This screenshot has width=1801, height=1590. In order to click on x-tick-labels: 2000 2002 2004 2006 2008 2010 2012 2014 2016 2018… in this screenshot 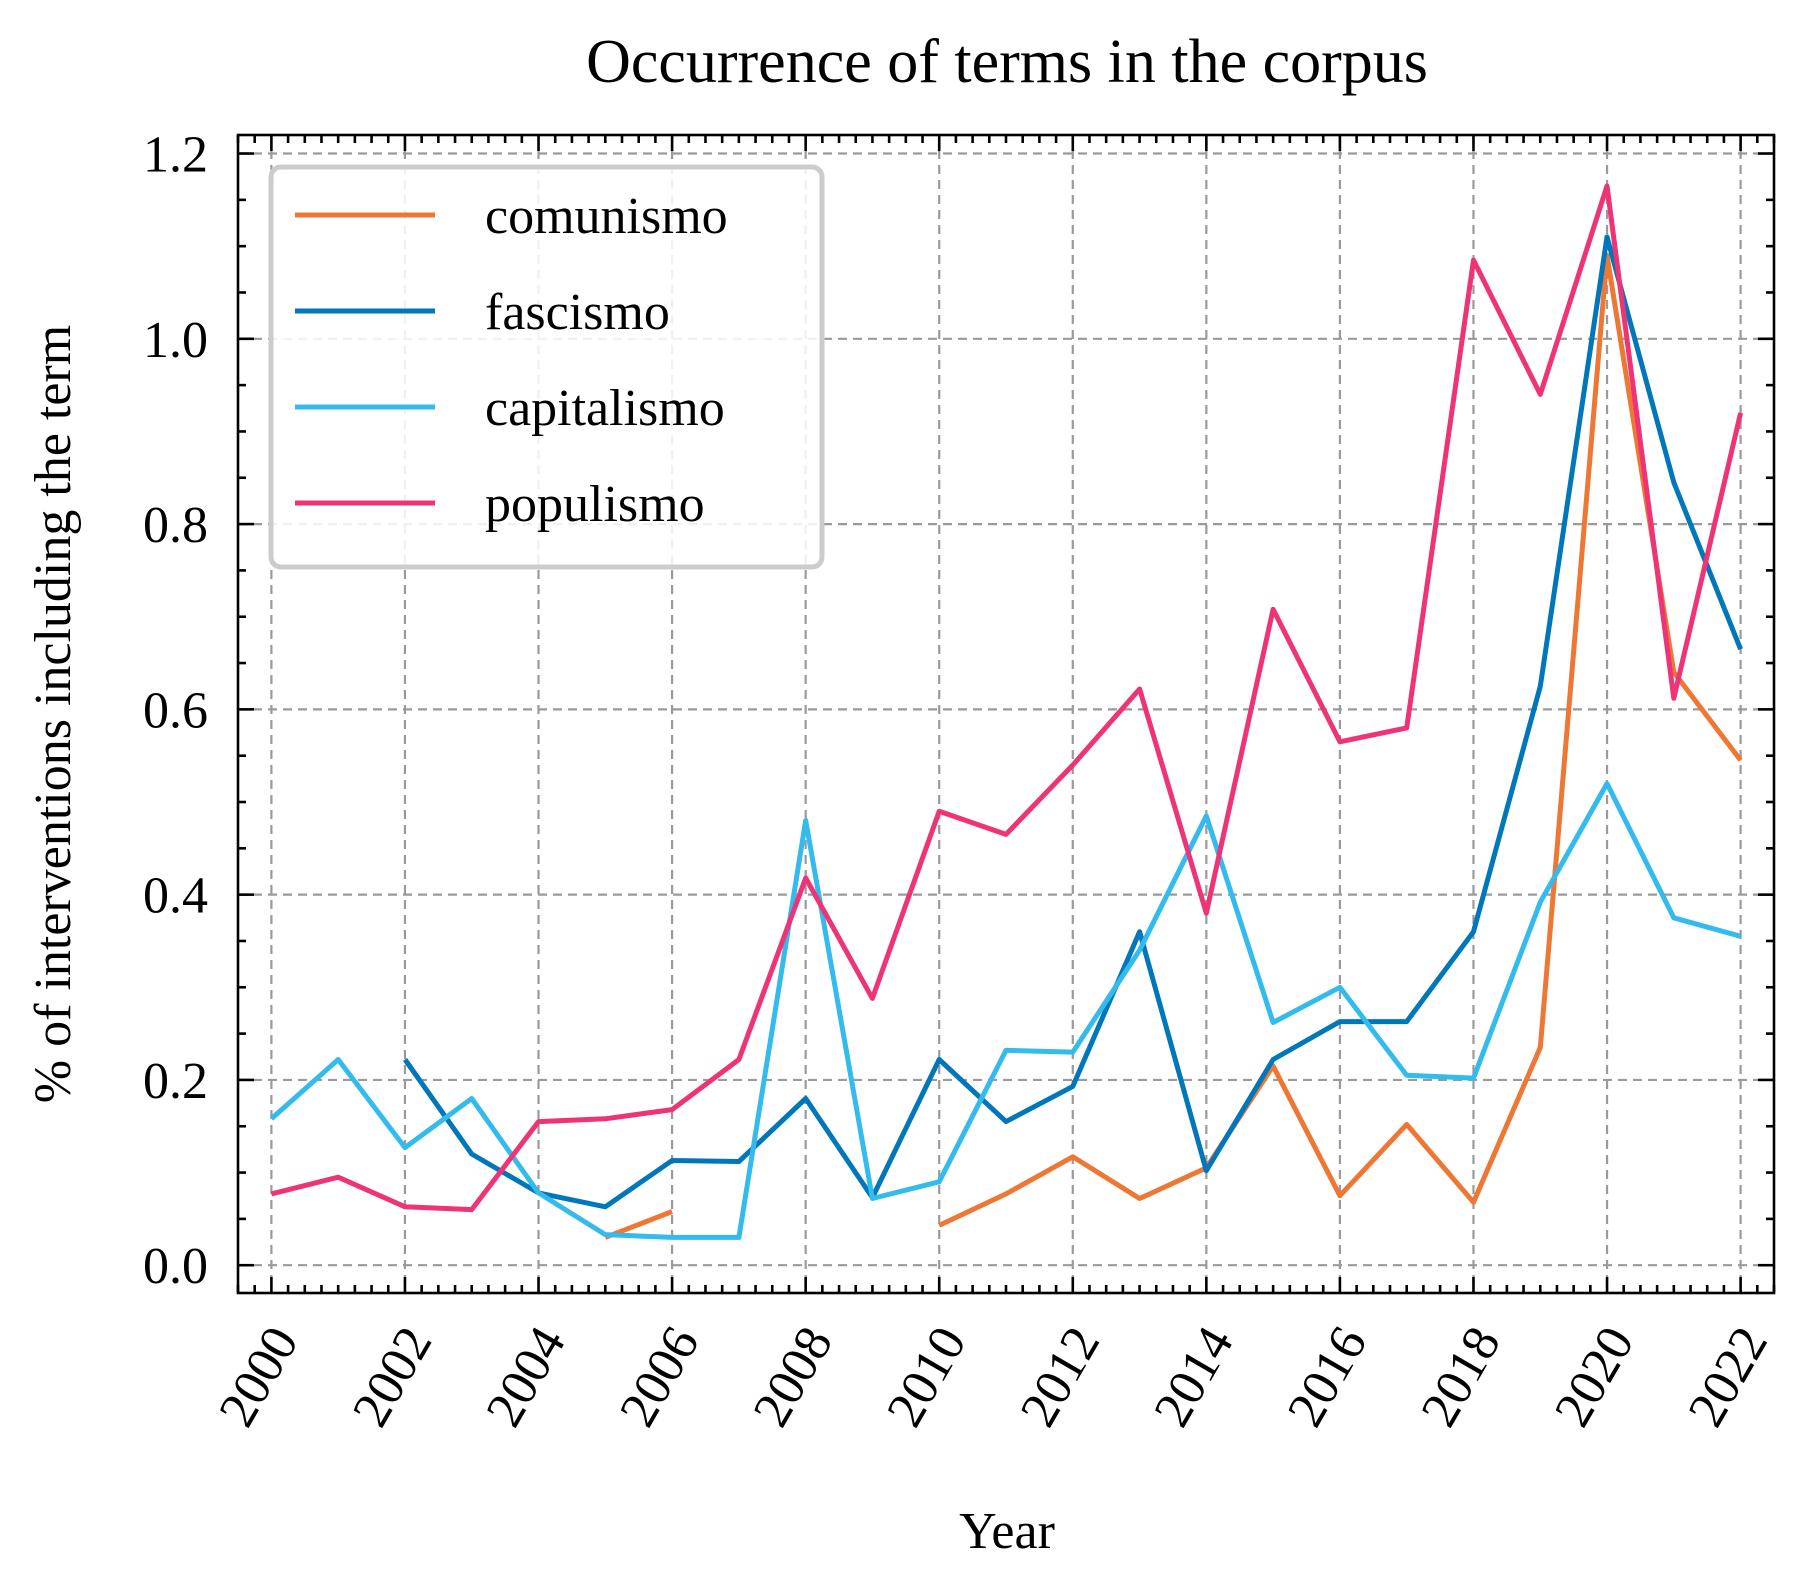, I will do `click(993, 1377)`.